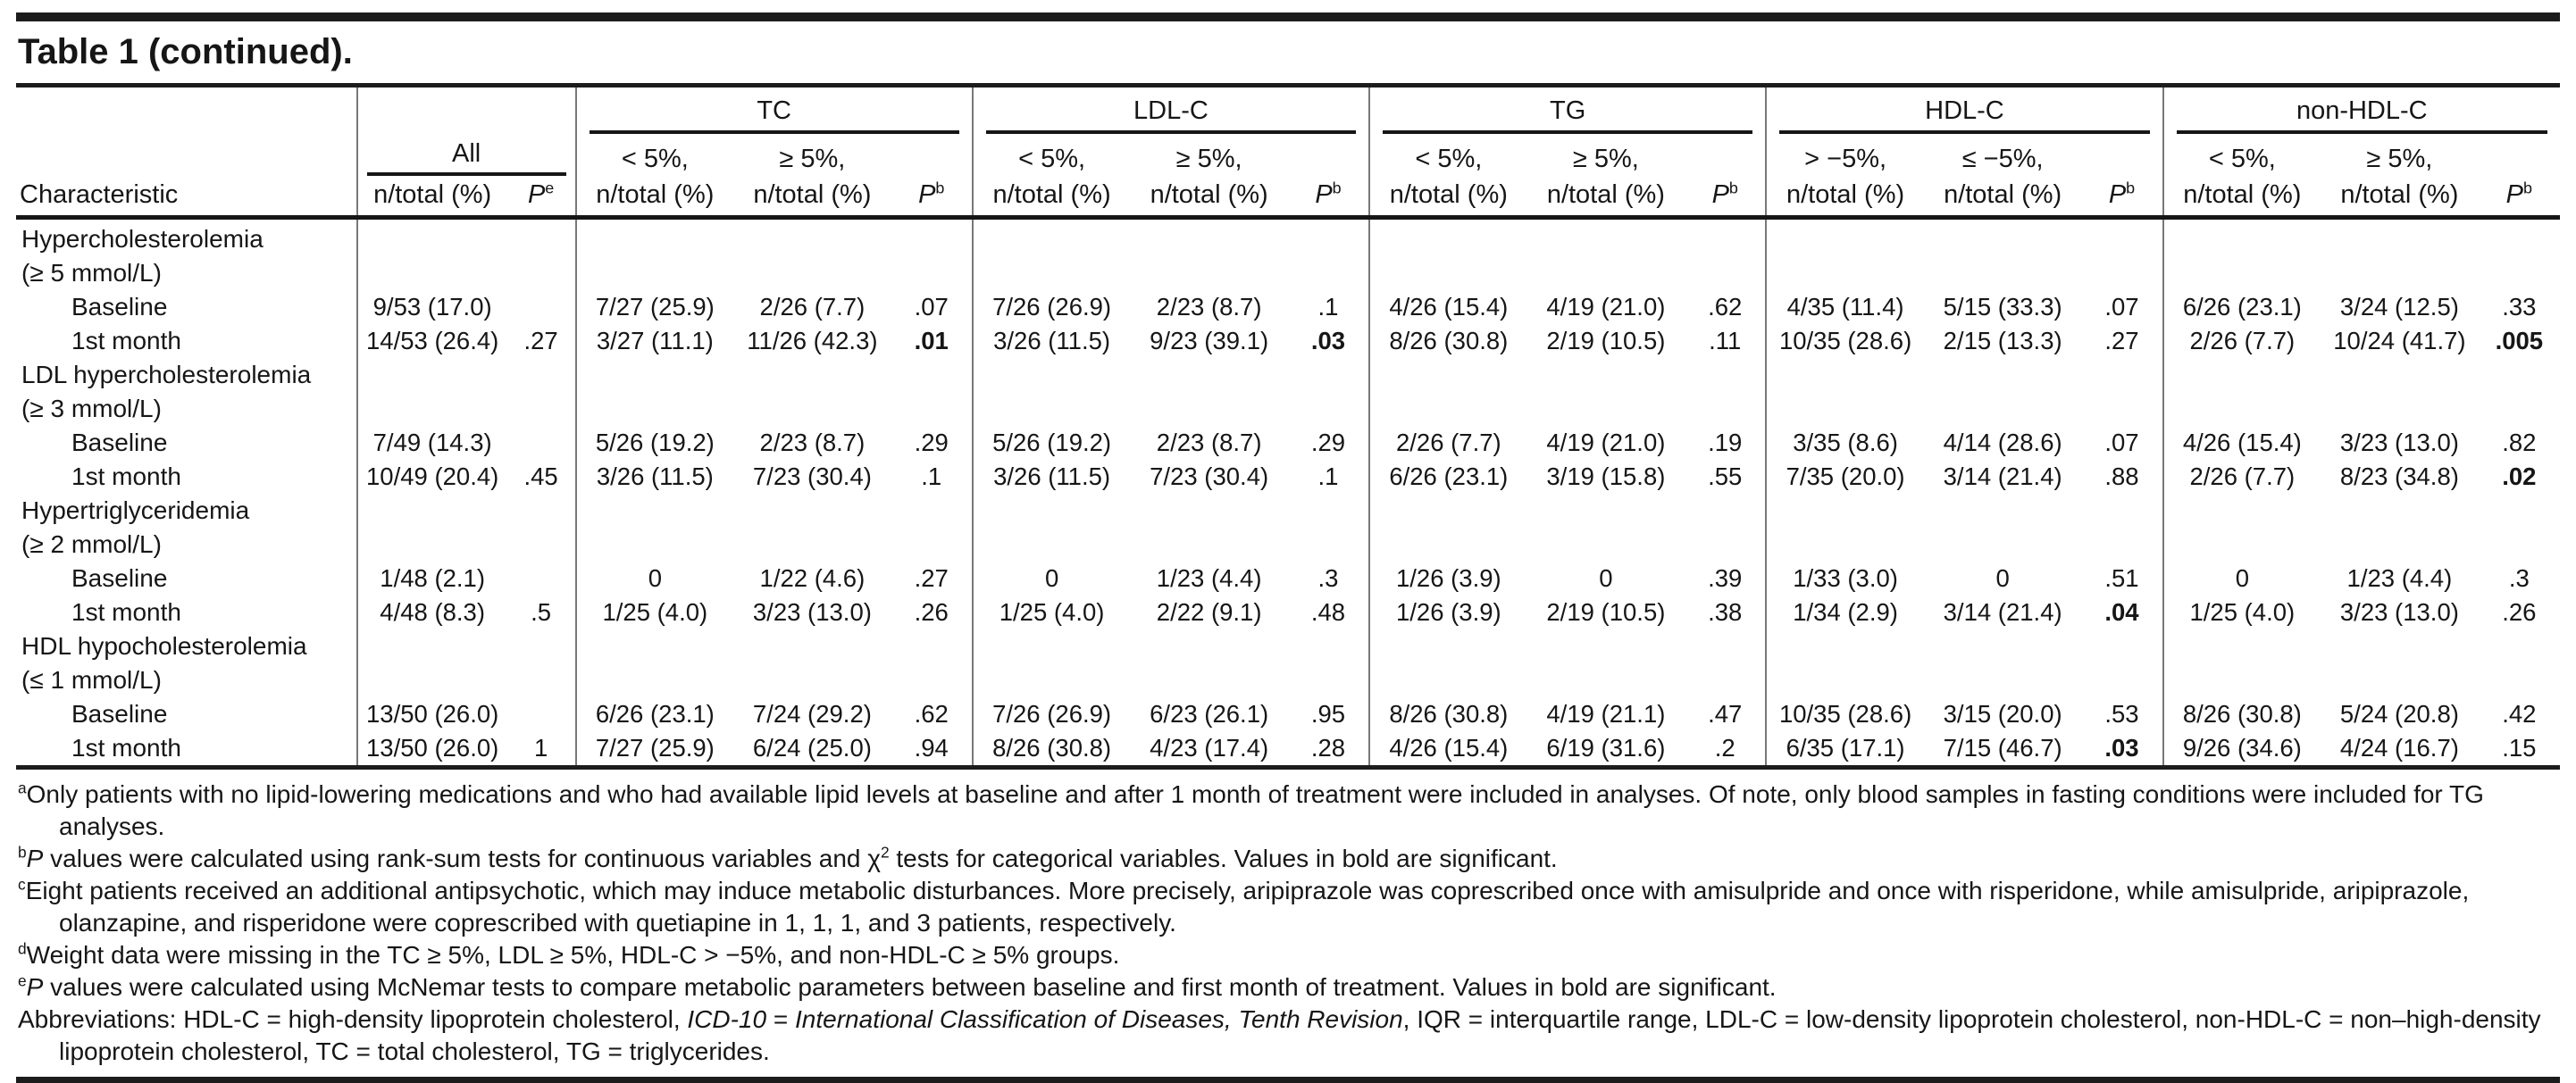 This screenshot has width=2576, height=1083. What do you see at coordinates (654, 713) in the screenshot?
I see `table-cell: 6/26 (23.1)` at bounding box center [654, 713].